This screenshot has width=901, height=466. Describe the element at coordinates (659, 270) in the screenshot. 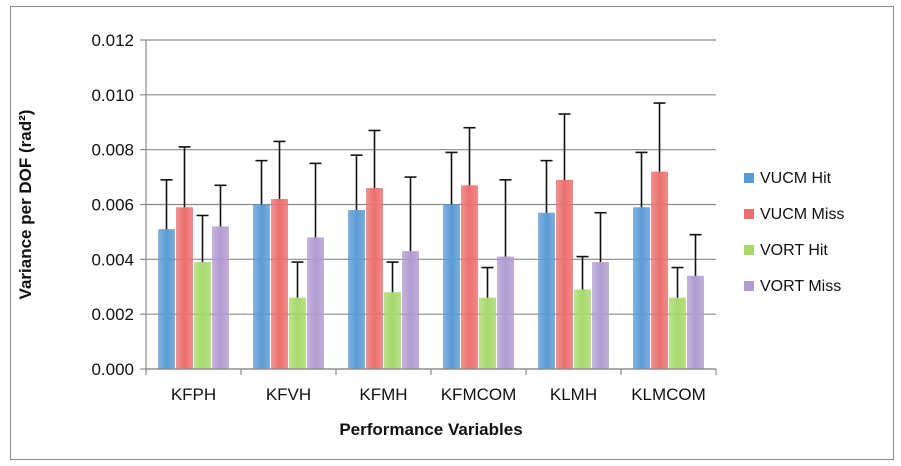

I see `bar-vucm-miss-klmcom` at that location.